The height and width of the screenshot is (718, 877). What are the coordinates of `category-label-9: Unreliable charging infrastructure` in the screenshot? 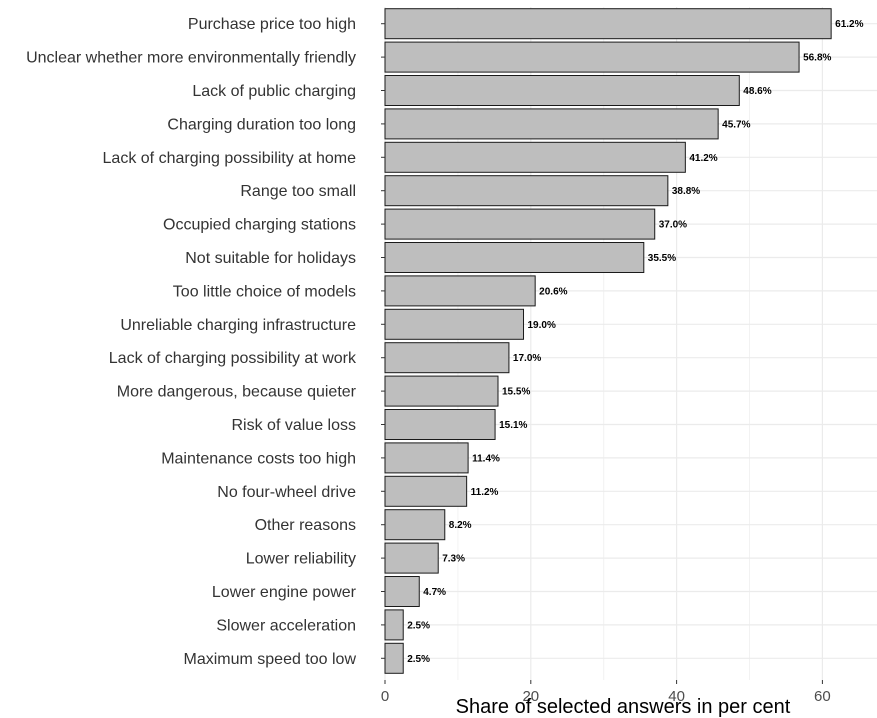 It's located at (238, 325).